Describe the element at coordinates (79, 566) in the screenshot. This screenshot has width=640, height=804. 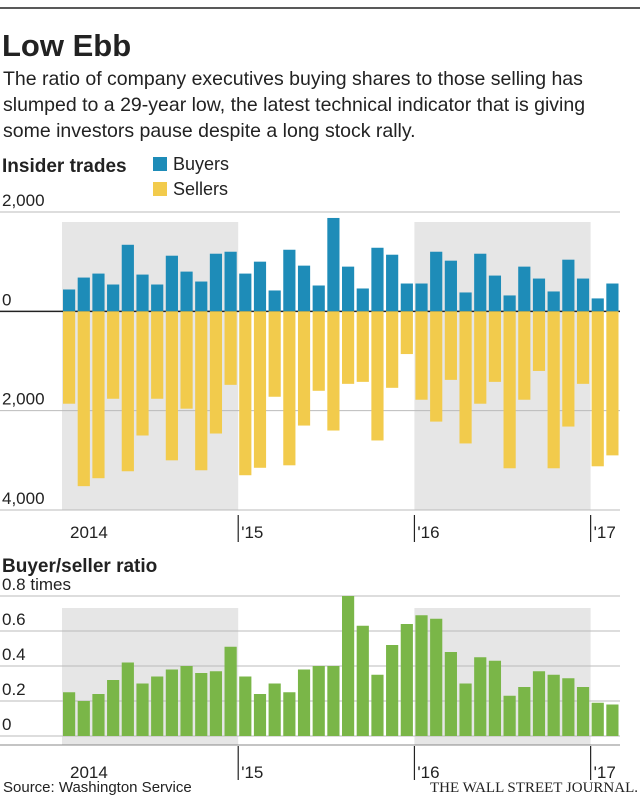
I see `chart-title: Buyer/seller ratio` at that location.